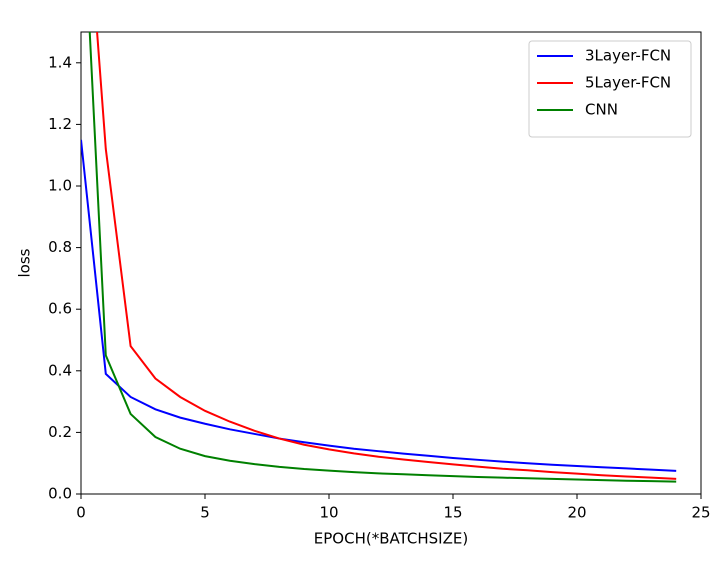 This screenshot has width=726, height=563. Describe the element at coordinates (628, 56) in the screenshot. I see `legend-label: 3Layer-FCN` at that location.